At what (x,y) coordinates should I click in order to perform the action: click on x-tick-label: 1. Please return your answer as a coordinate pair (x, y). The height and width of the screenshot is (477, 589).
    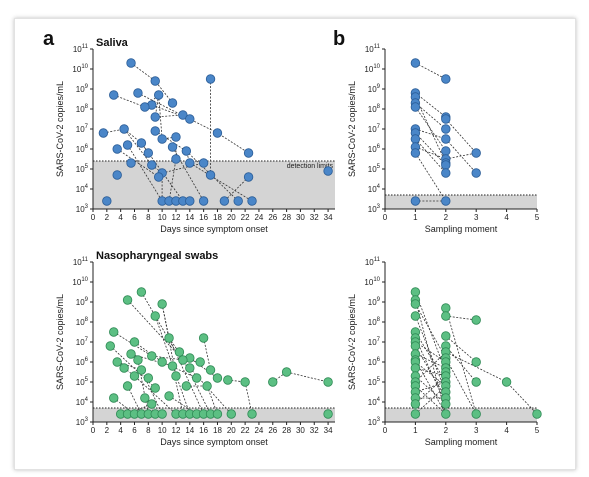
    Looking at the image, I should click on (415, 217).